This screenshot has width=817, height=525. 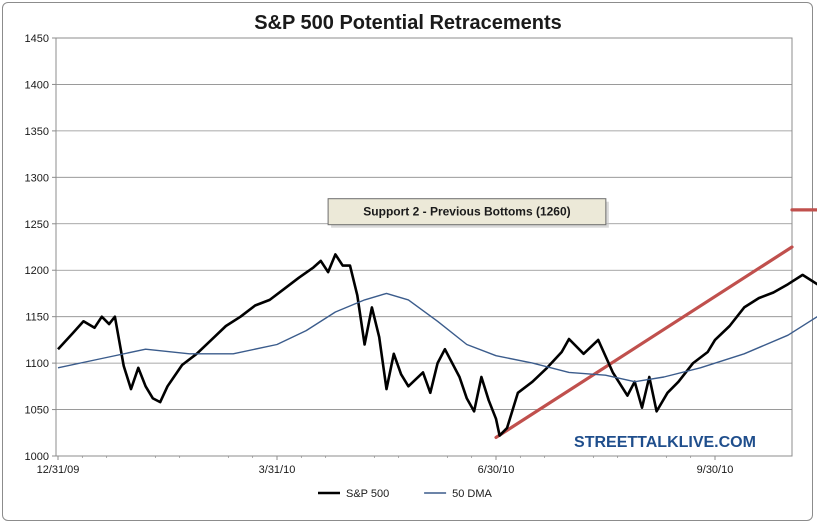 What do you see at coordinates (37, 85) in the screenshot?
I see `y-tick-label: 1400` at bounding box center [37, 85].